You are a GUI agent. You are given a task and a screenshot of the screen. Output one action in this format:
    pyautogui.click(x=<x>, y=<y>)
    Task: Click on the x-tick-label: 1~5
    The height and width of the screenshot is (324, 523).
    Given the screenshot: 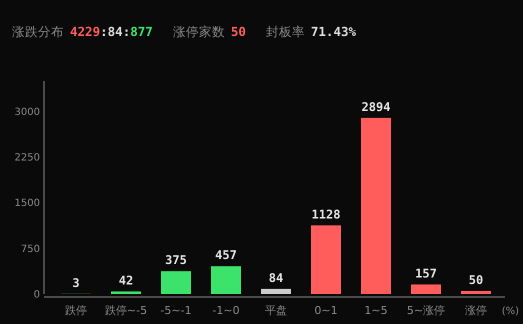 What is the action you would take?
    pyautogui.click(x=376, y=310)
    